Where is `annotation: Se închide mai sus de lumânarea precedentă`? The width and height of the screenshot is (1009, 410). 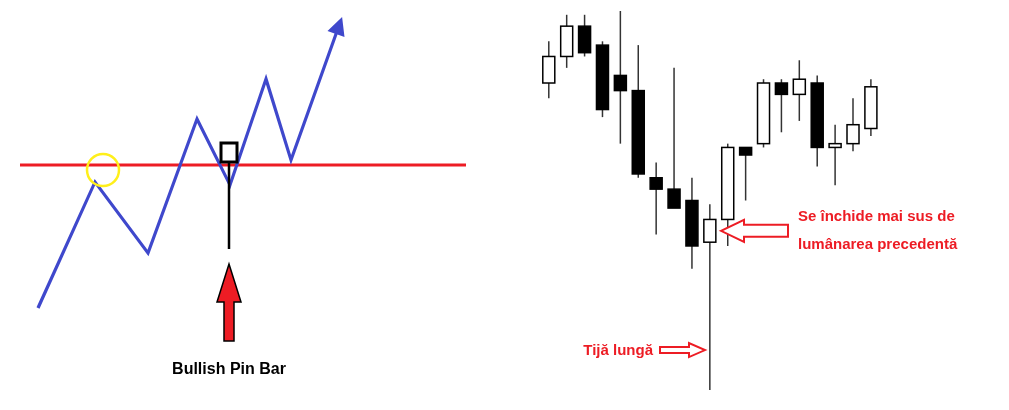 annotation: Se închide mai sus de lumânarea precedentă is located at coordinates (878, 229).